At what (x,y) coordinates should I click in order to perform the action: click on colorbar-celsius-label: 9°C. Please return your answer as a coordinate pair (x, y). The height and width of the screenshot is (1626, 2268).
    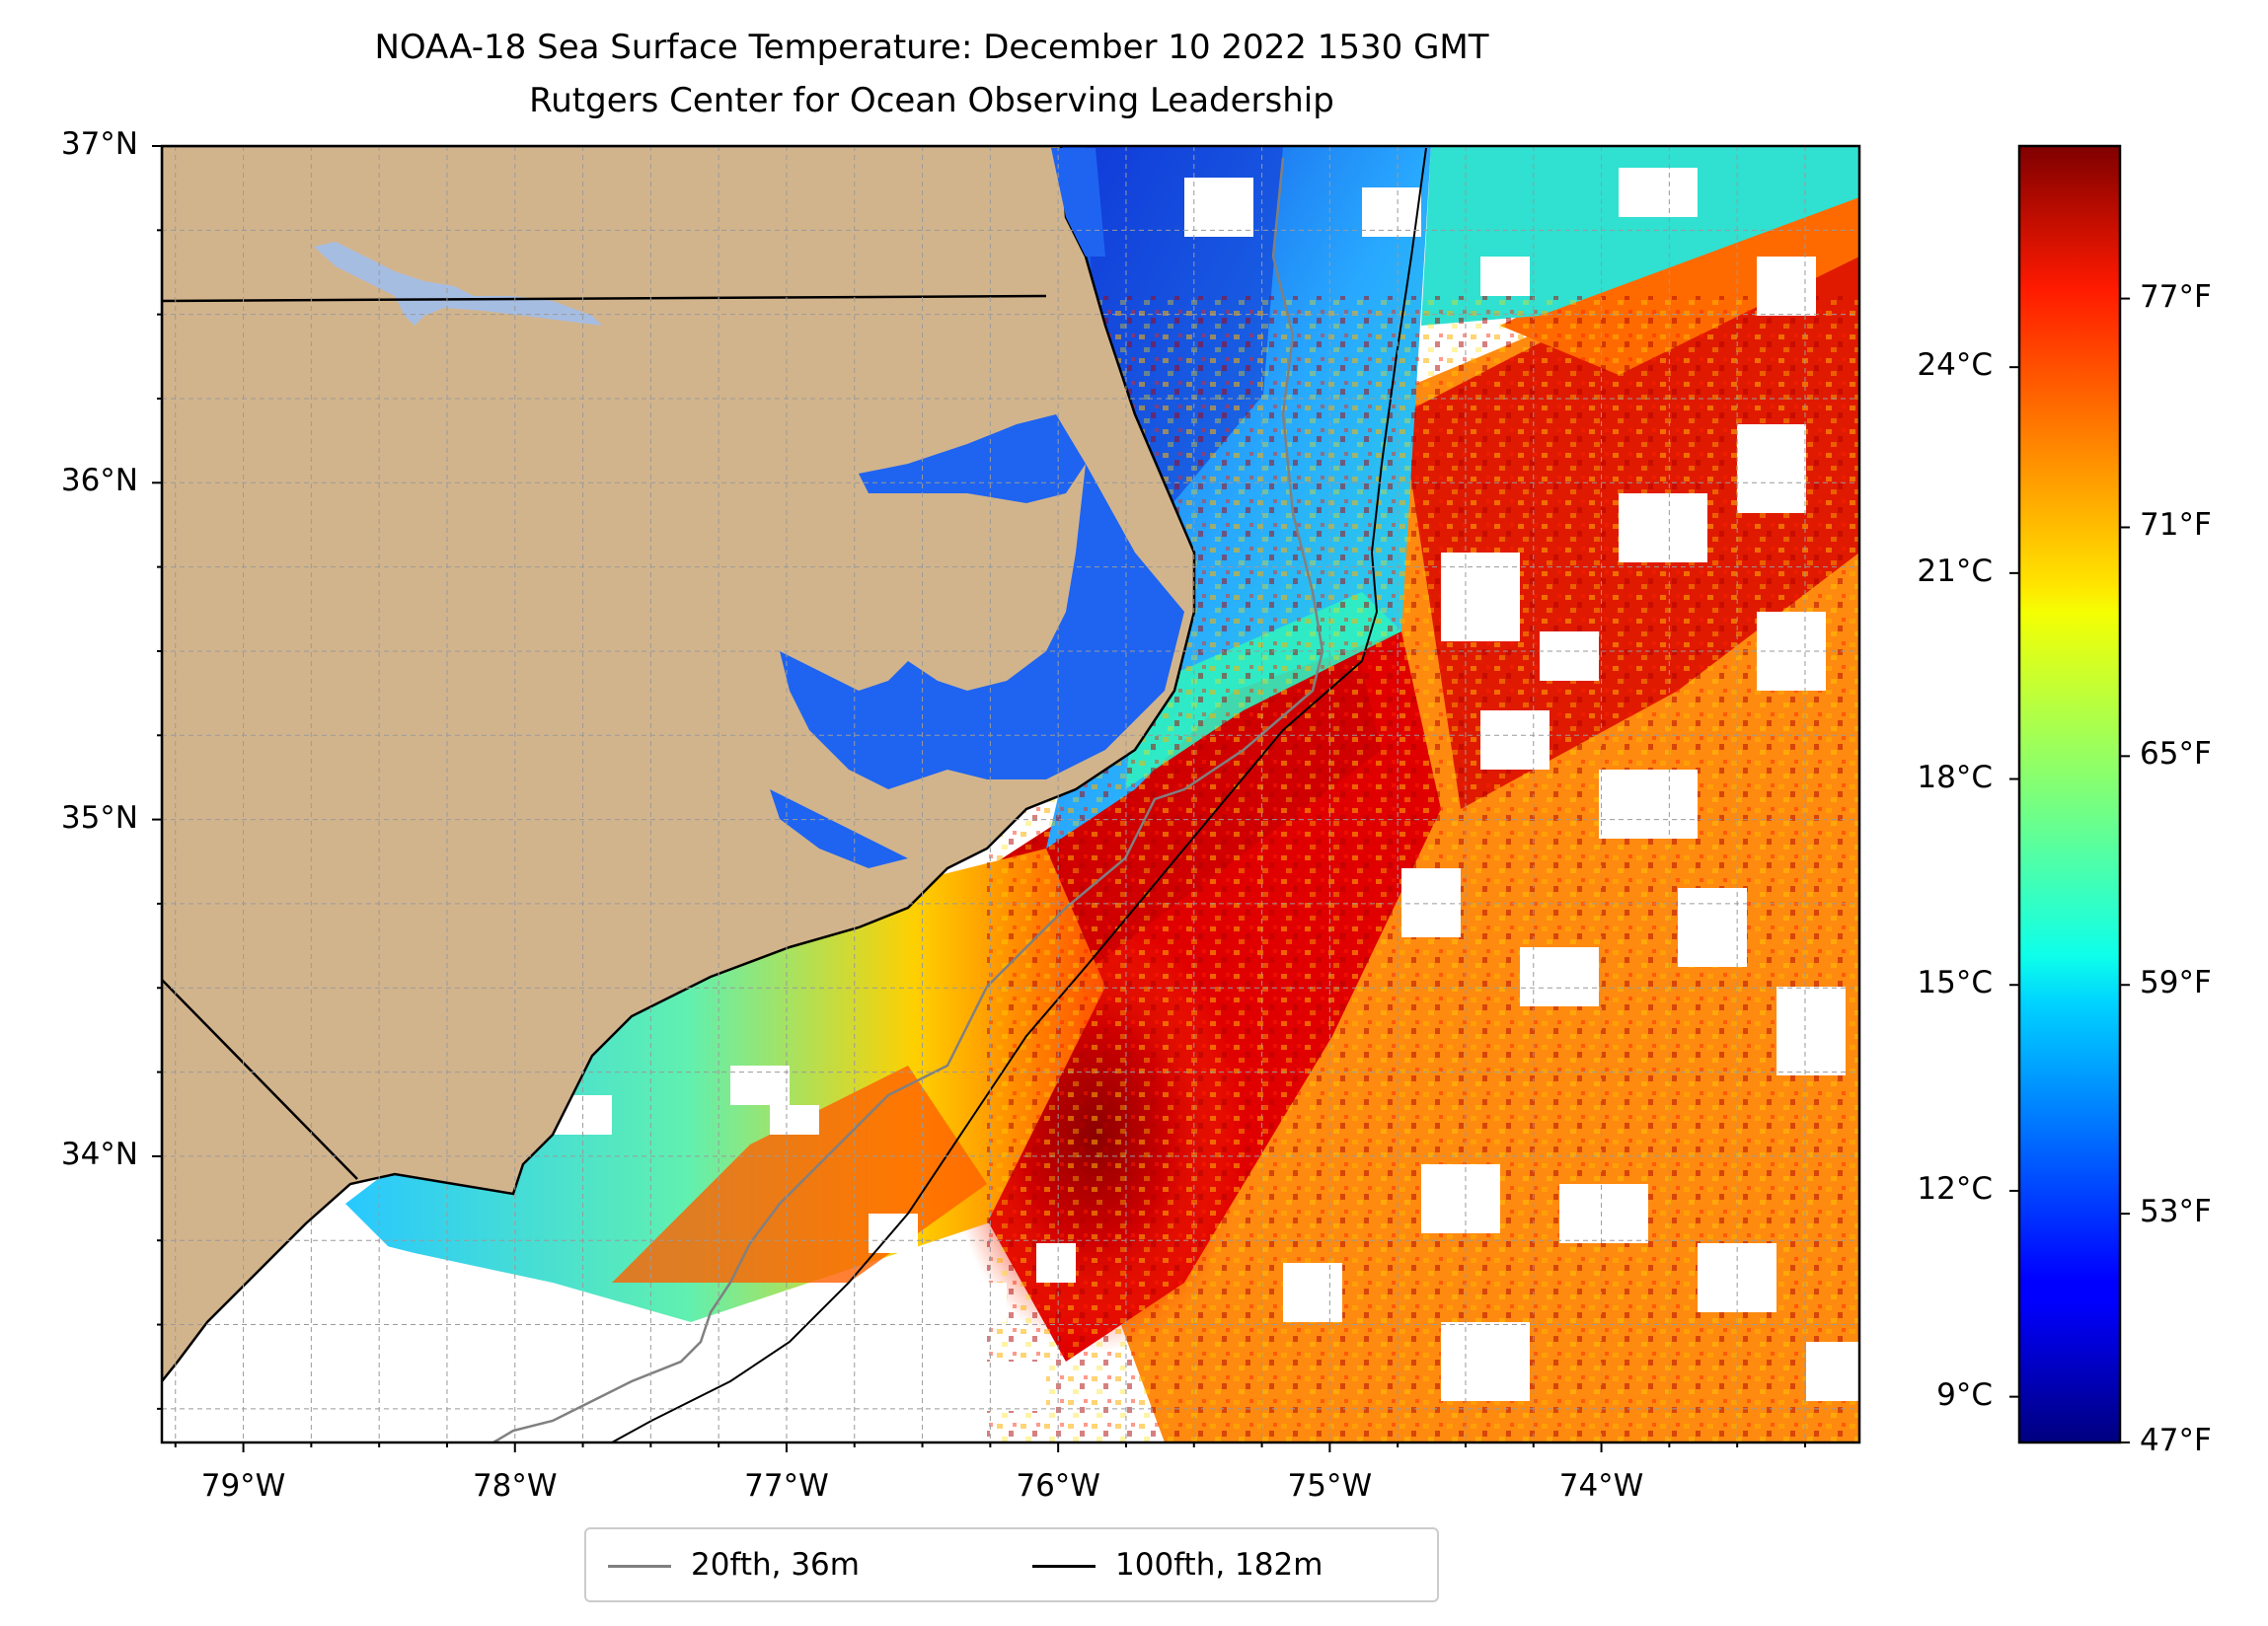
    Looking at the image, I should click on (1964, 1394).